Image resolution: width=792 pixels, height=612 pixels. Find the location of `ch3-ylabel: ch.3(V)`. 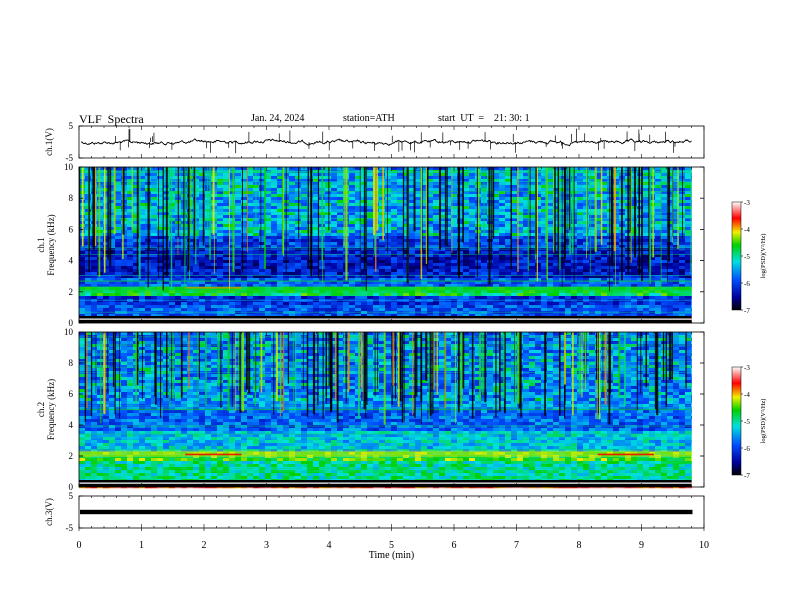

ch3-ylabel: ch.3(V) is located at coordinates (49, 512).